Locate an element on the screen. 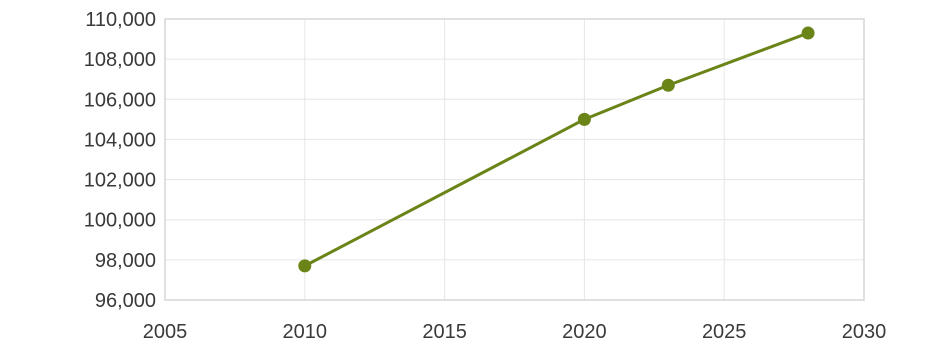 This screenshot has height=349, width=942. x-tick-label: 2005 is located at coordinates (165, 332).